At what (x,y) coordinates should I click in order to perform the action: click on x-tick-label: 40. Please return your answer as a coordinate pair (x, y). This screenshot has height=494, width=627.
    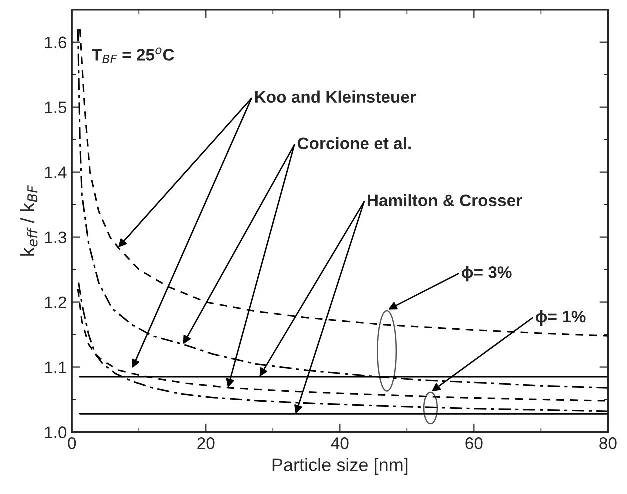
    Looking at the image, I should click on (340, 444).